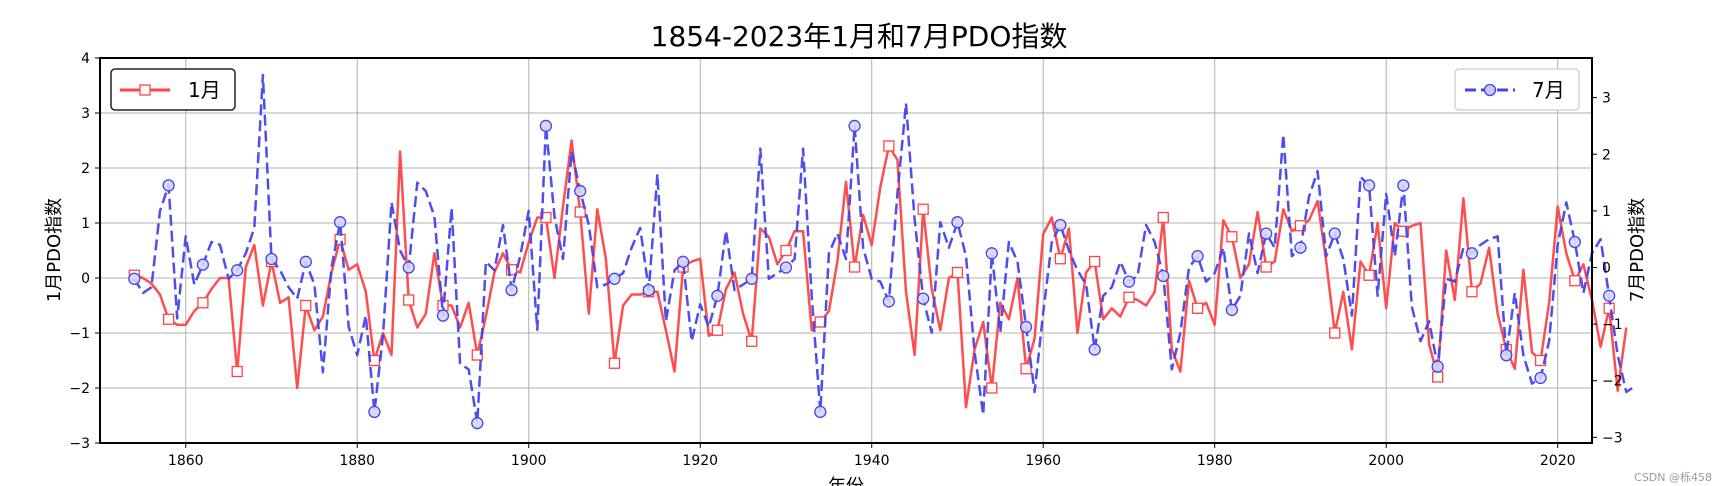 The height and width of the screenshot is (486, 1718). I want to click on x-tick-label: 2000, so click(1386, 461).